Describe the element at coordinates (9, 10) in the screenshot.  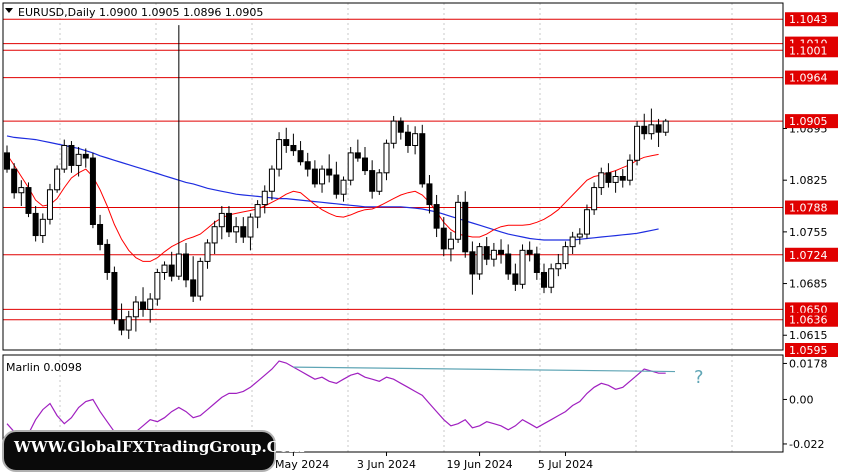
I see `chart-menu-triangle-icon` at that location.